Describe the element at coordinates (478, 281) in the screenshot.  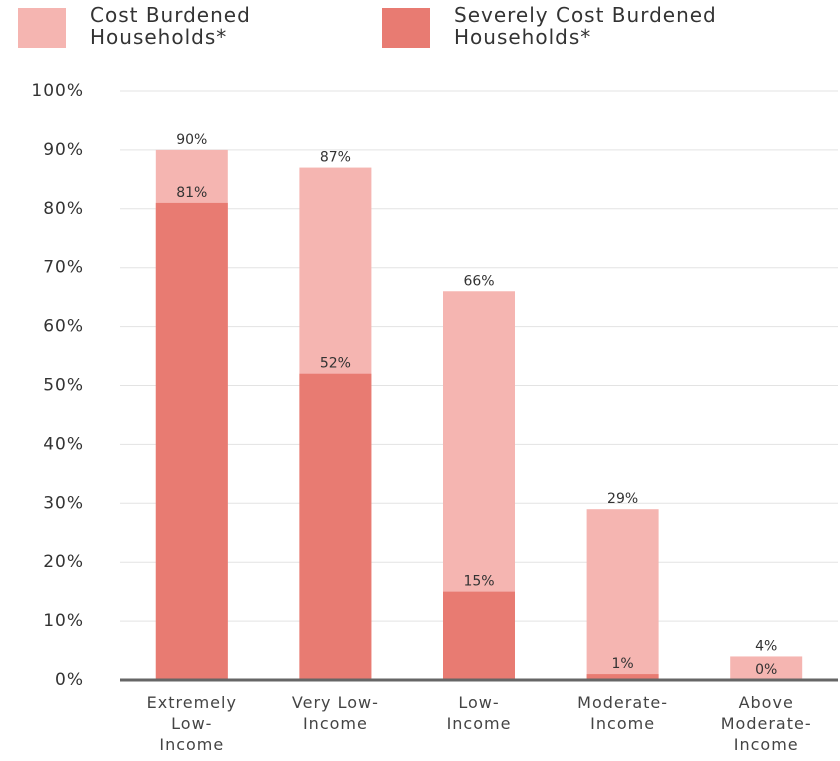
I see `value-label: 66%` at that location.